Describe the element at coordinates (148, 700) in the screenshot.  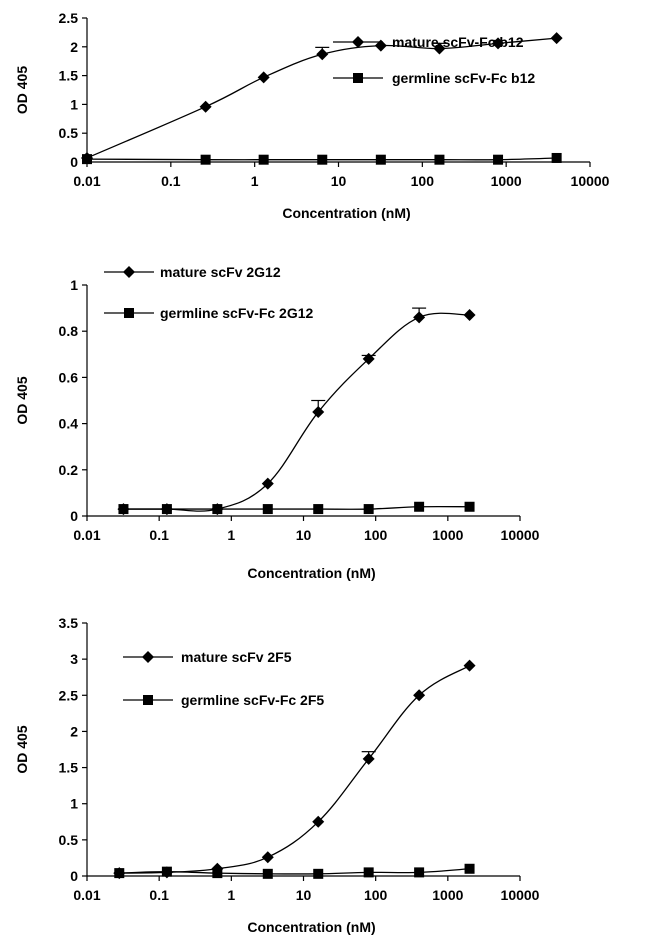
I see `chart-3-legend-2-marker` at that location.